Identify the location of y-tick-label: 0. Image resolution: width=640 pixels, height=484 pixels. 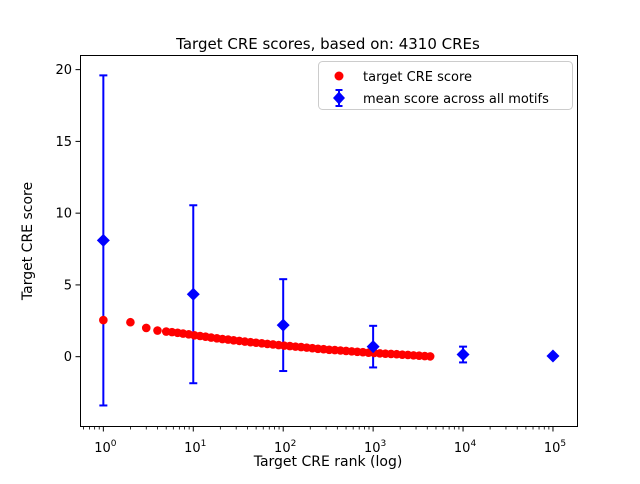
(68, 357).